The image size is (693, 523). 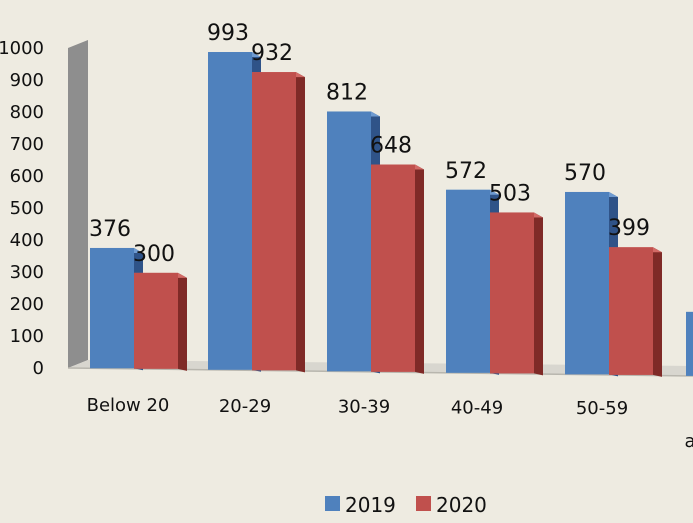 I want to click on y-tick-label: 900, so click(x=27, y=80).